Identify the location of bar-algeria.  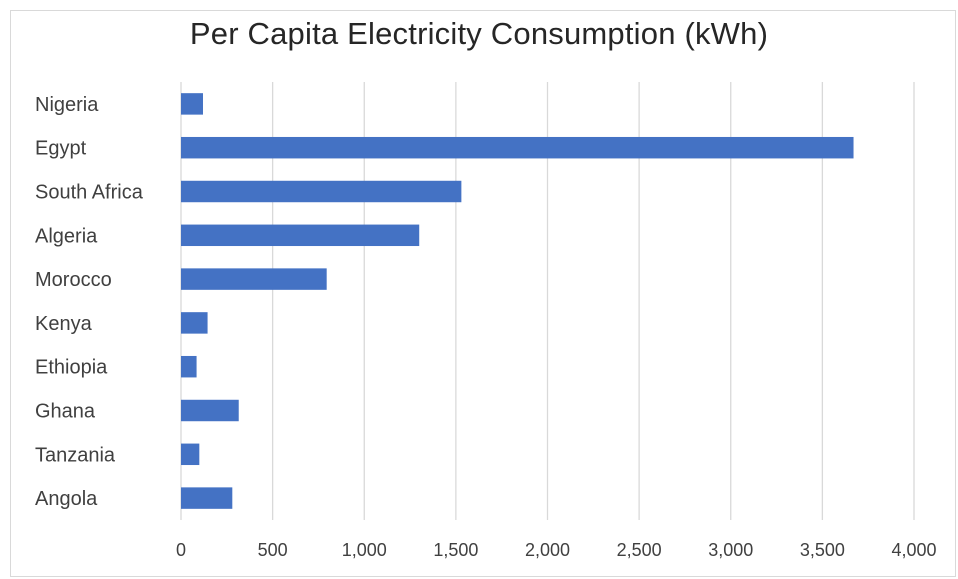
(300, 235).